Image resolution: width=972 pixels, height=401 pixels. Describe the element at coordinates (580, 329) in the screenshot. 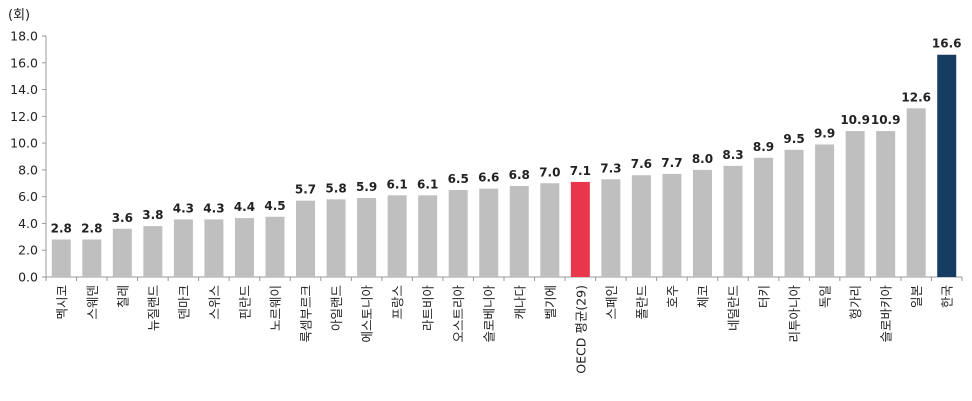

I see `x-tick-label: OECD 평균(29)` at that location.